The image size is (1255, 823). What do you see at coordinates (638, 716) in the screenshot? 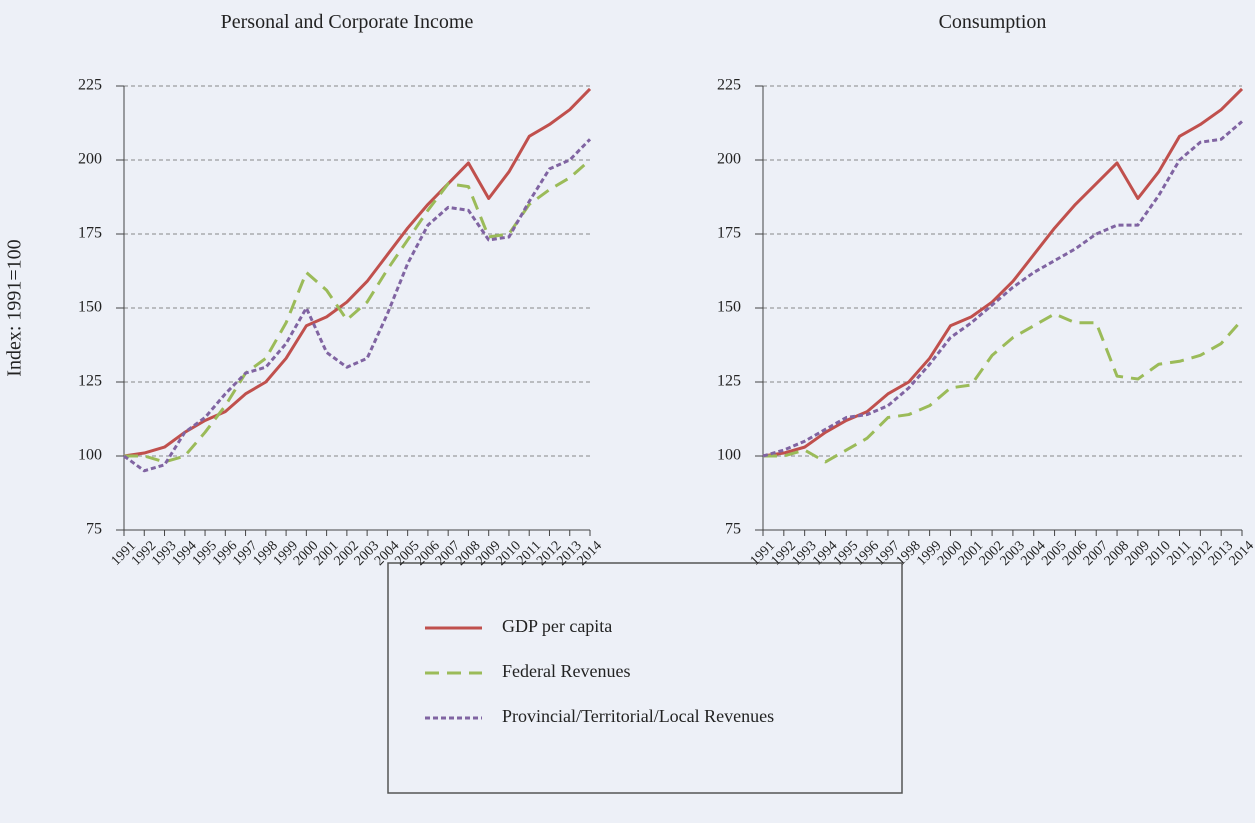
I see `legend-label: Provincial/Territorial/Local Revenues` at bounding box center [638, 716].